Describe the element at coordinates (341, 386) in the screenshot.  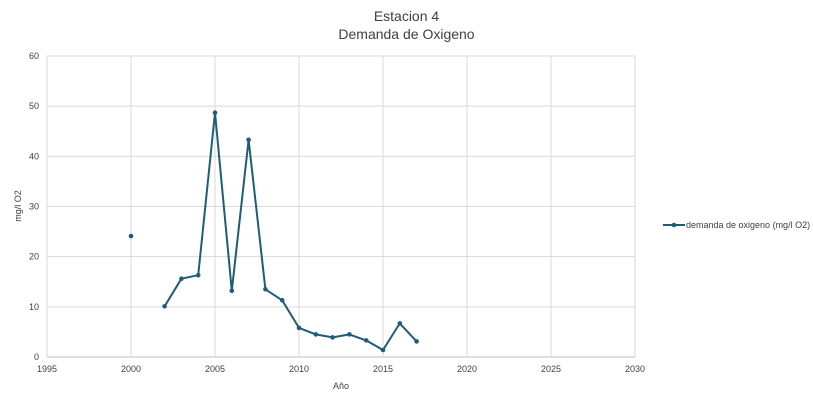
I see `x-axis-label: Año` at that location.